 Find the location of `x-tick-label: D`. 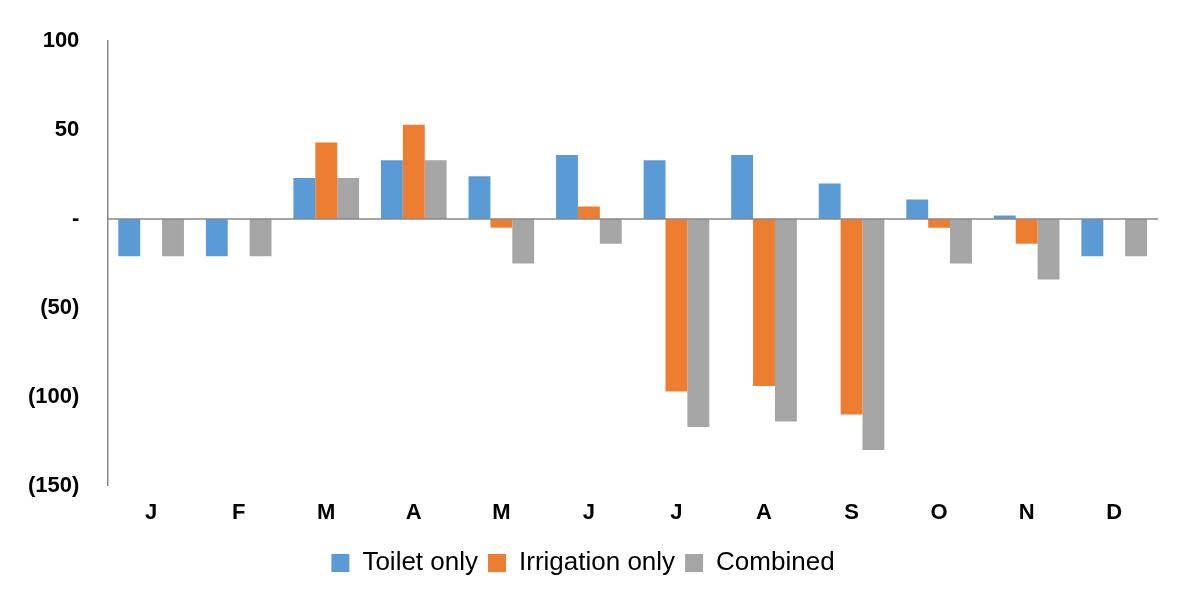

x-tick-label: D is located at coordinates (1114, 511).